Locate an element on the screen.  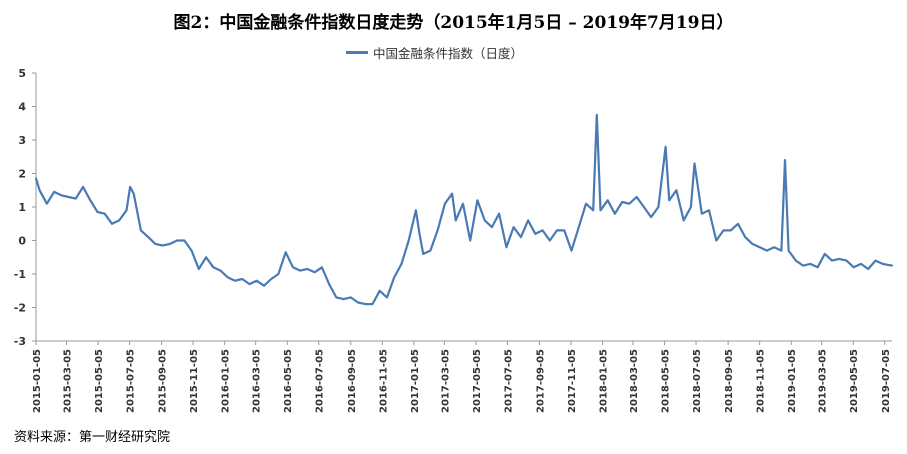
x-tick-label: 2018-07-05 is located at coordinates (697, 381).